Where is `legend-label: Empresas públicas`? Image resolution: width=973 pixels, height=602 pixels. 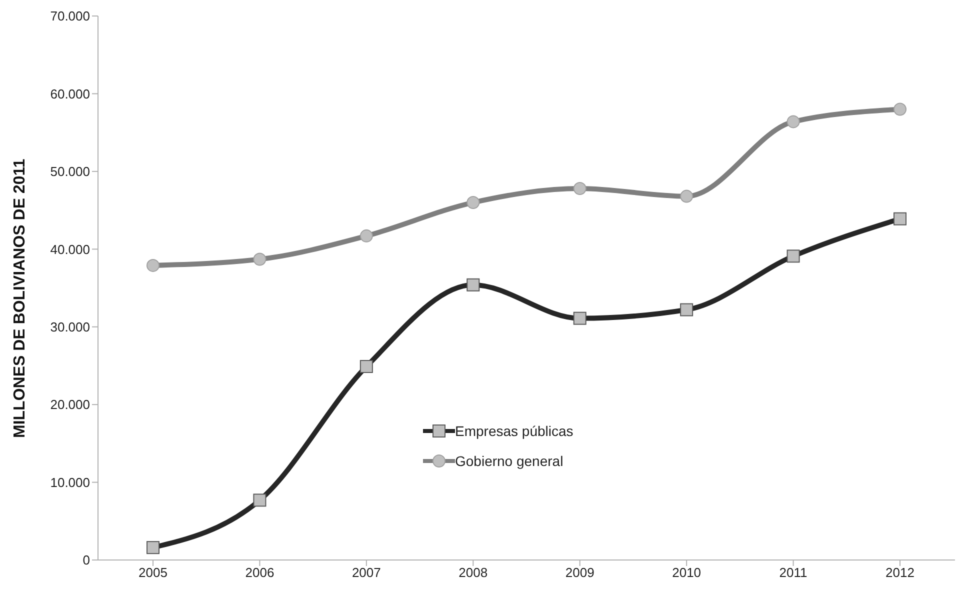
legend-label: Empresas públicas is located at coordinates (514, 431).